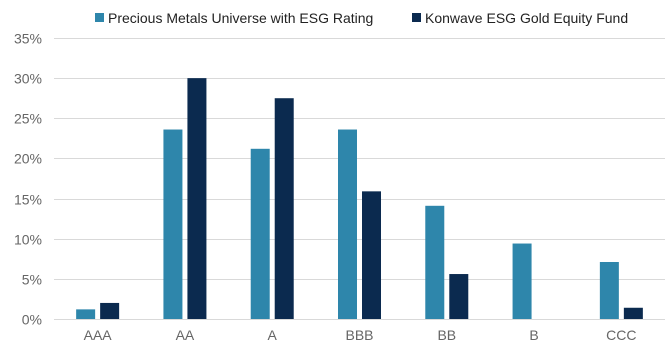 The width and height of the screenshot is (672, 343). Describe the element at coordinates (28, 200) in the screenshot. I see `y-tick-label: 15%` at that location.